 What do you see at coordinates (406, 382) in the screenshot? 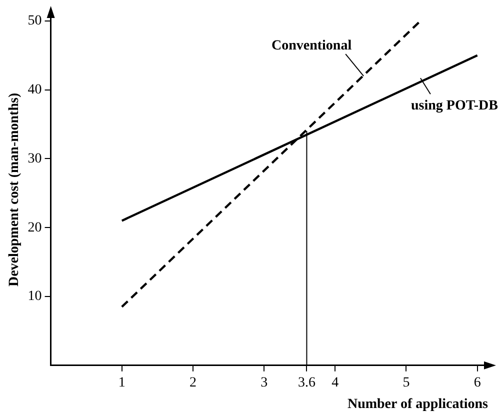
I see `x-tick-label: 5` at bounding box center [406, 382].